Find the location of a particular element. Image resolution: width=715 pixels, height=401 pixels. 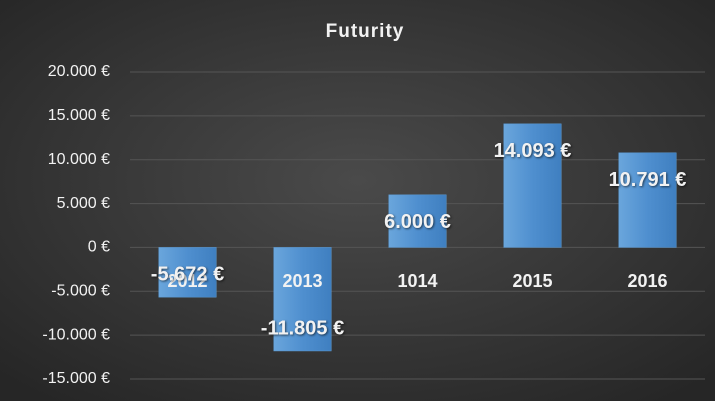

y-tick-label: 10.000 € is located at coordinates (79, 159).